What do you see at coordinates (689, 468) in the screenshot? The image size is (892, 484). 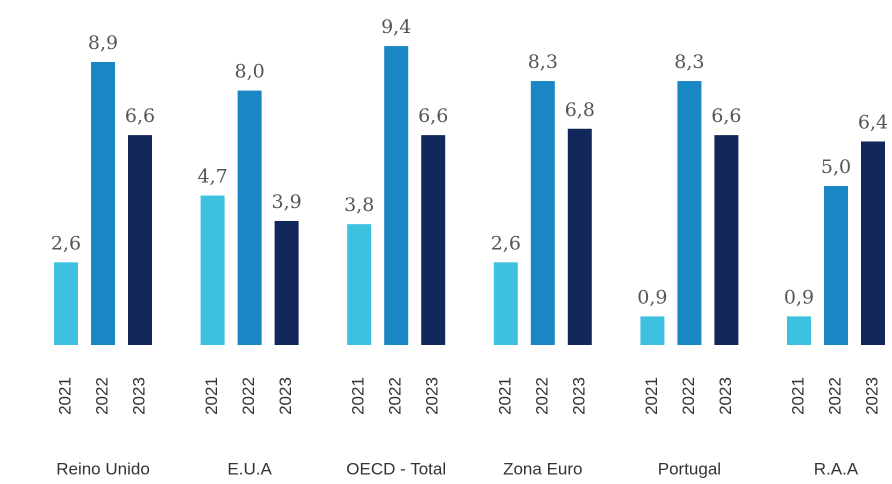 I see `category-label: Portugal` at bounding box center [689, 468].